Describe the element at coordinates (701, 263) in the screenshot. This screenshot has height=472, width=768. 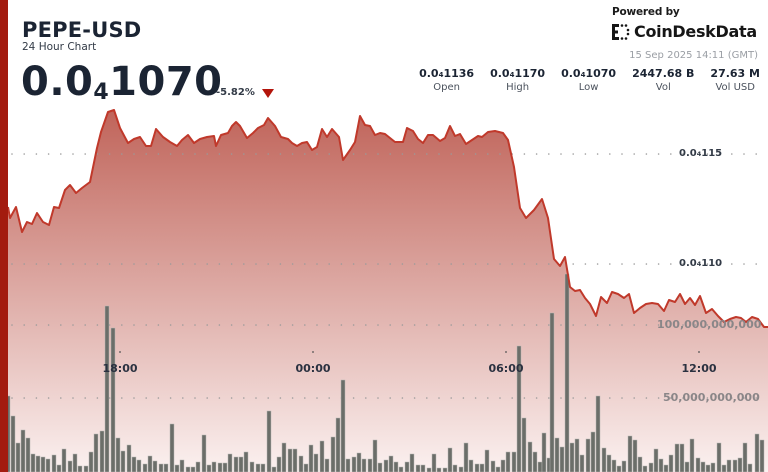
I see `y-axis-label-price-low: 0.04110` at that location.